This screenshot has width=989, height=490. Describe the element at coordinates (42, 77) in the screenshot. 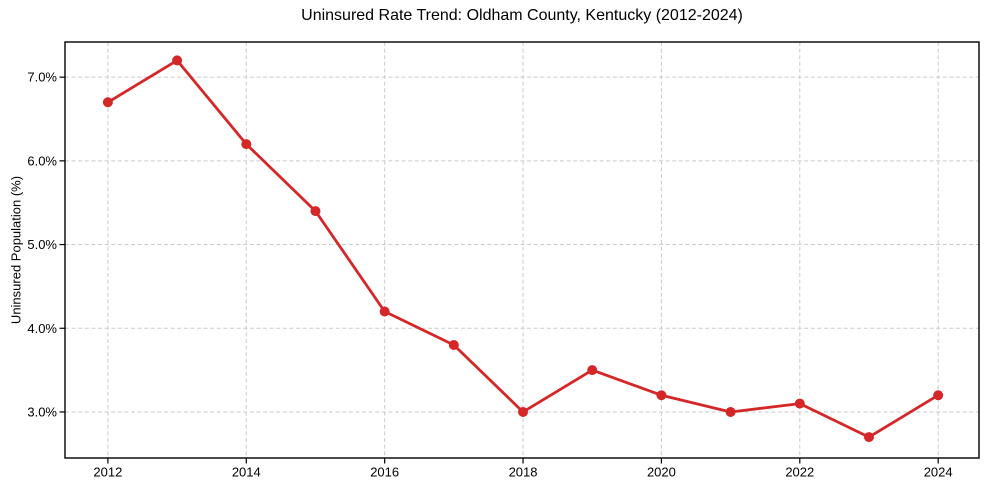

I see `y-tick-label: 7.0%` at that location.